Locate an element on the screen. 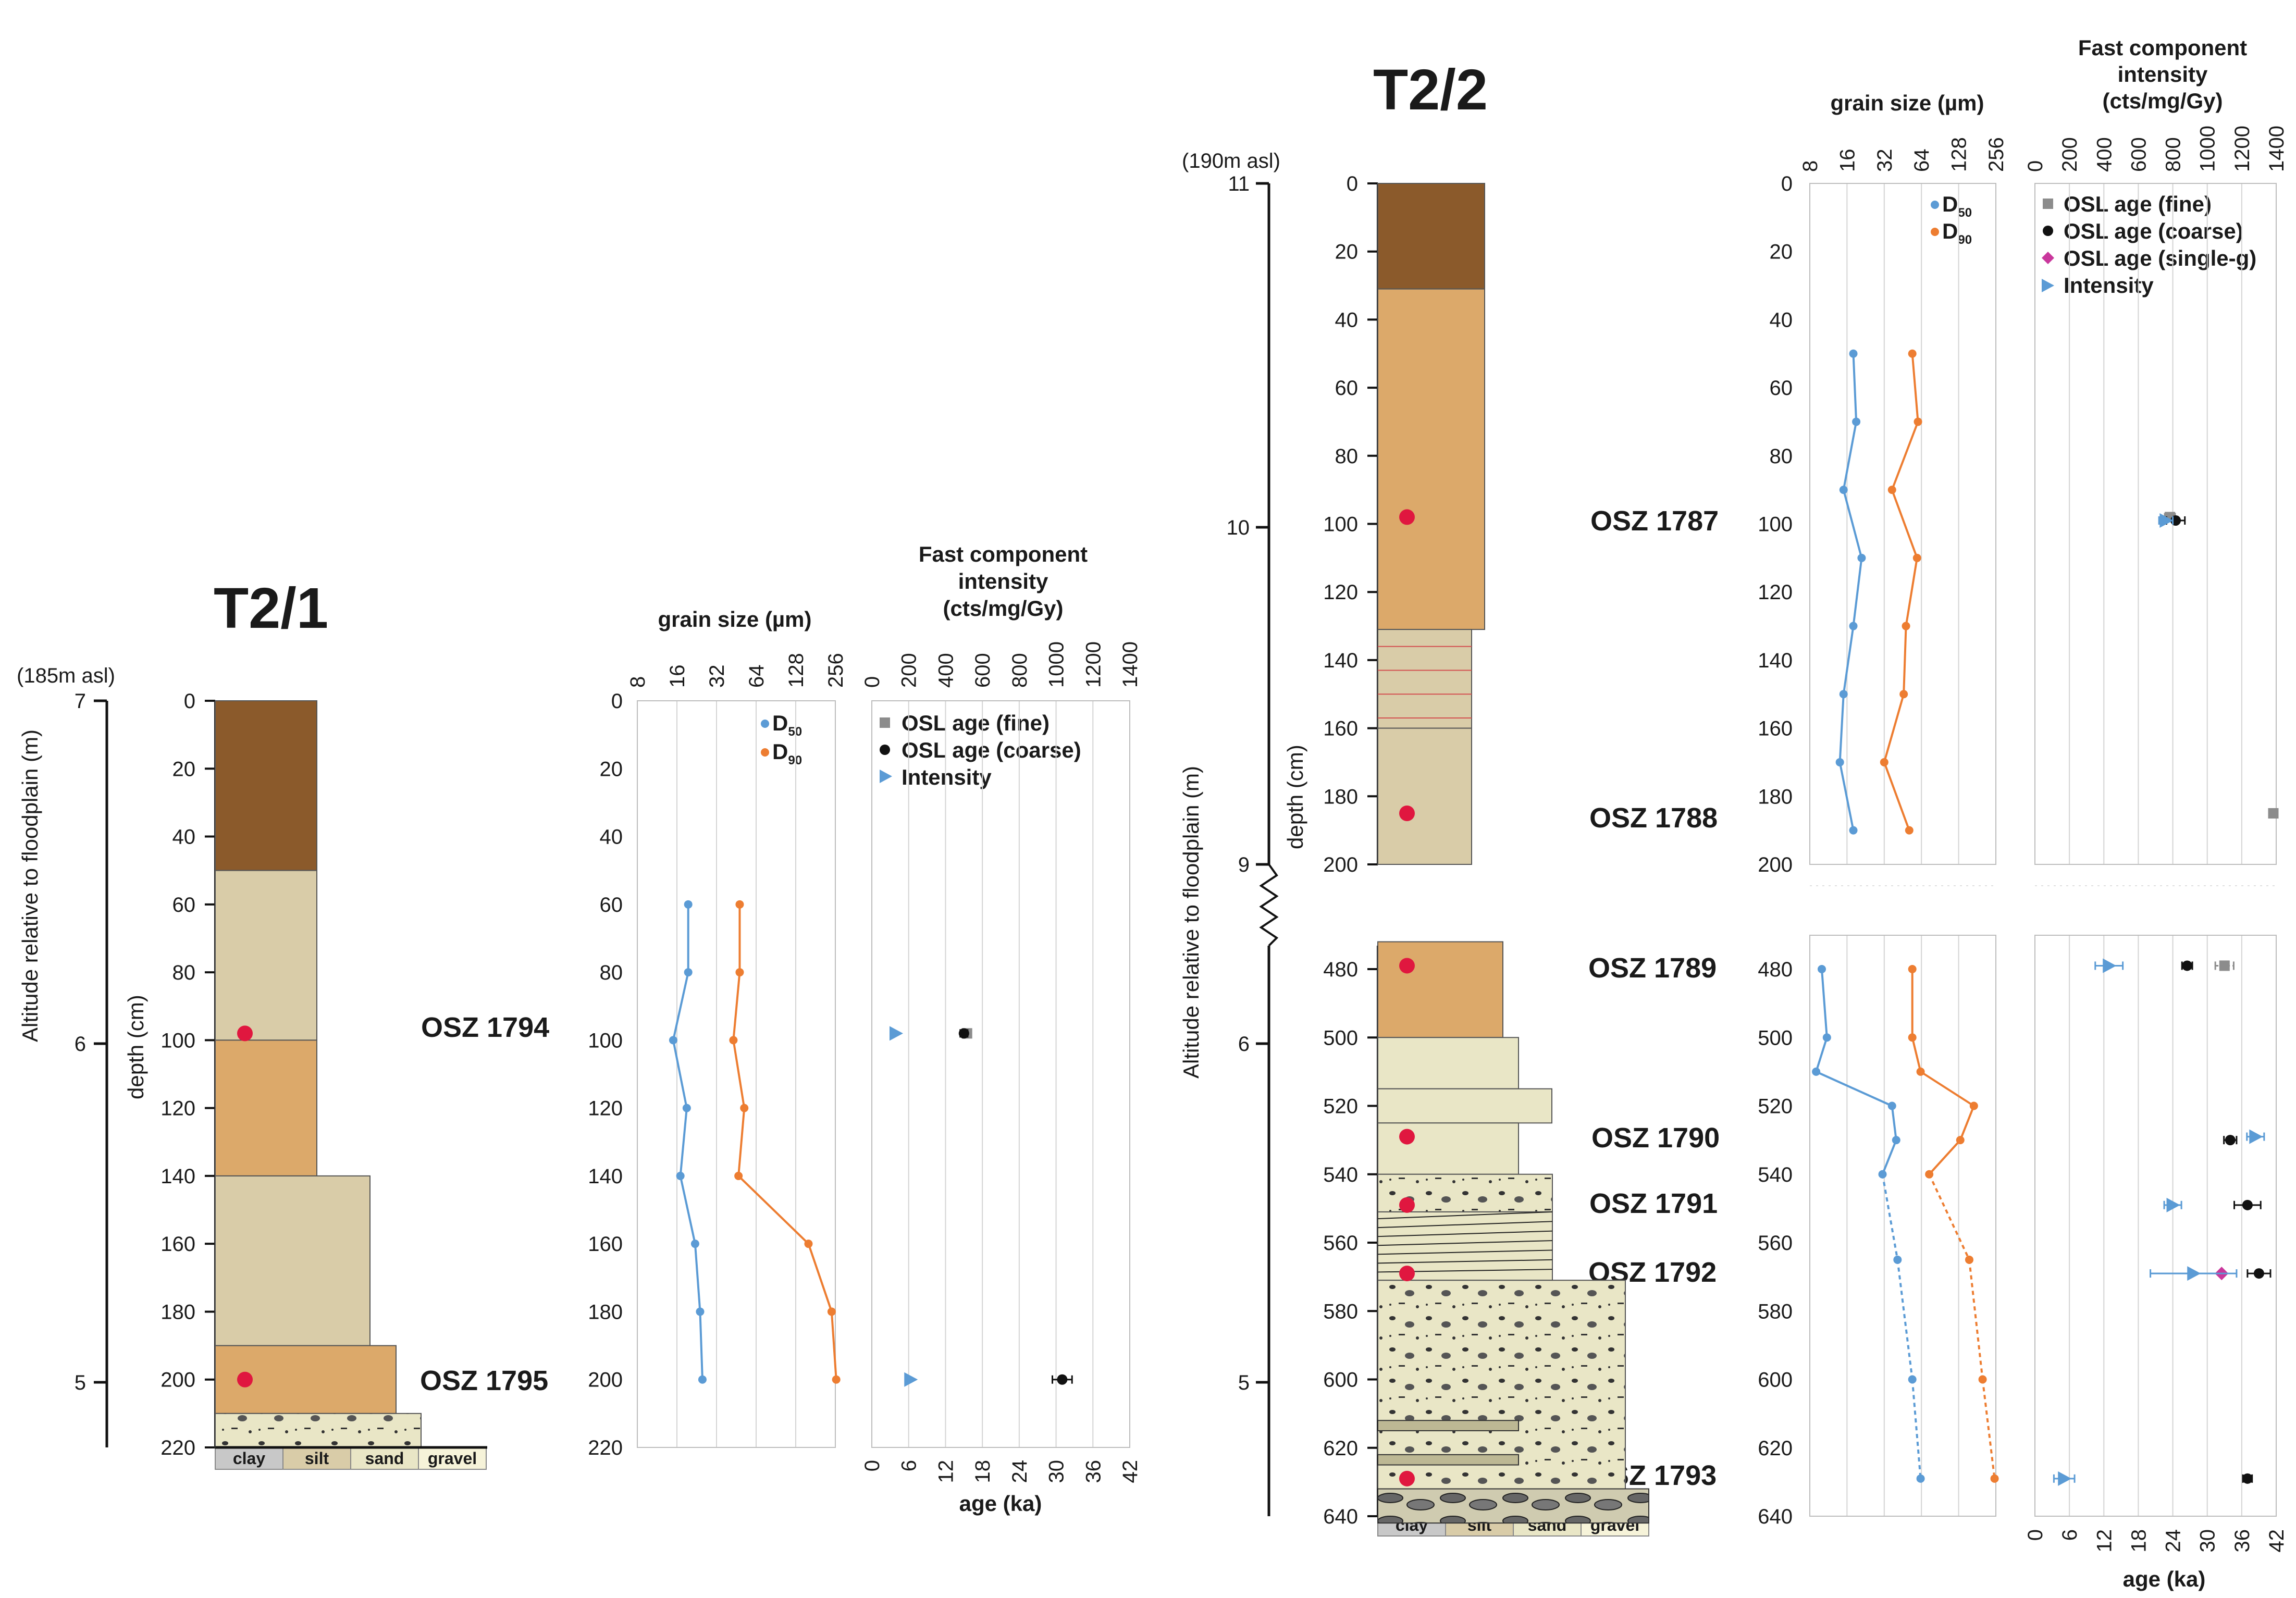  fast-header-t22-line2: intensity is located at coordinates (2163, 74).